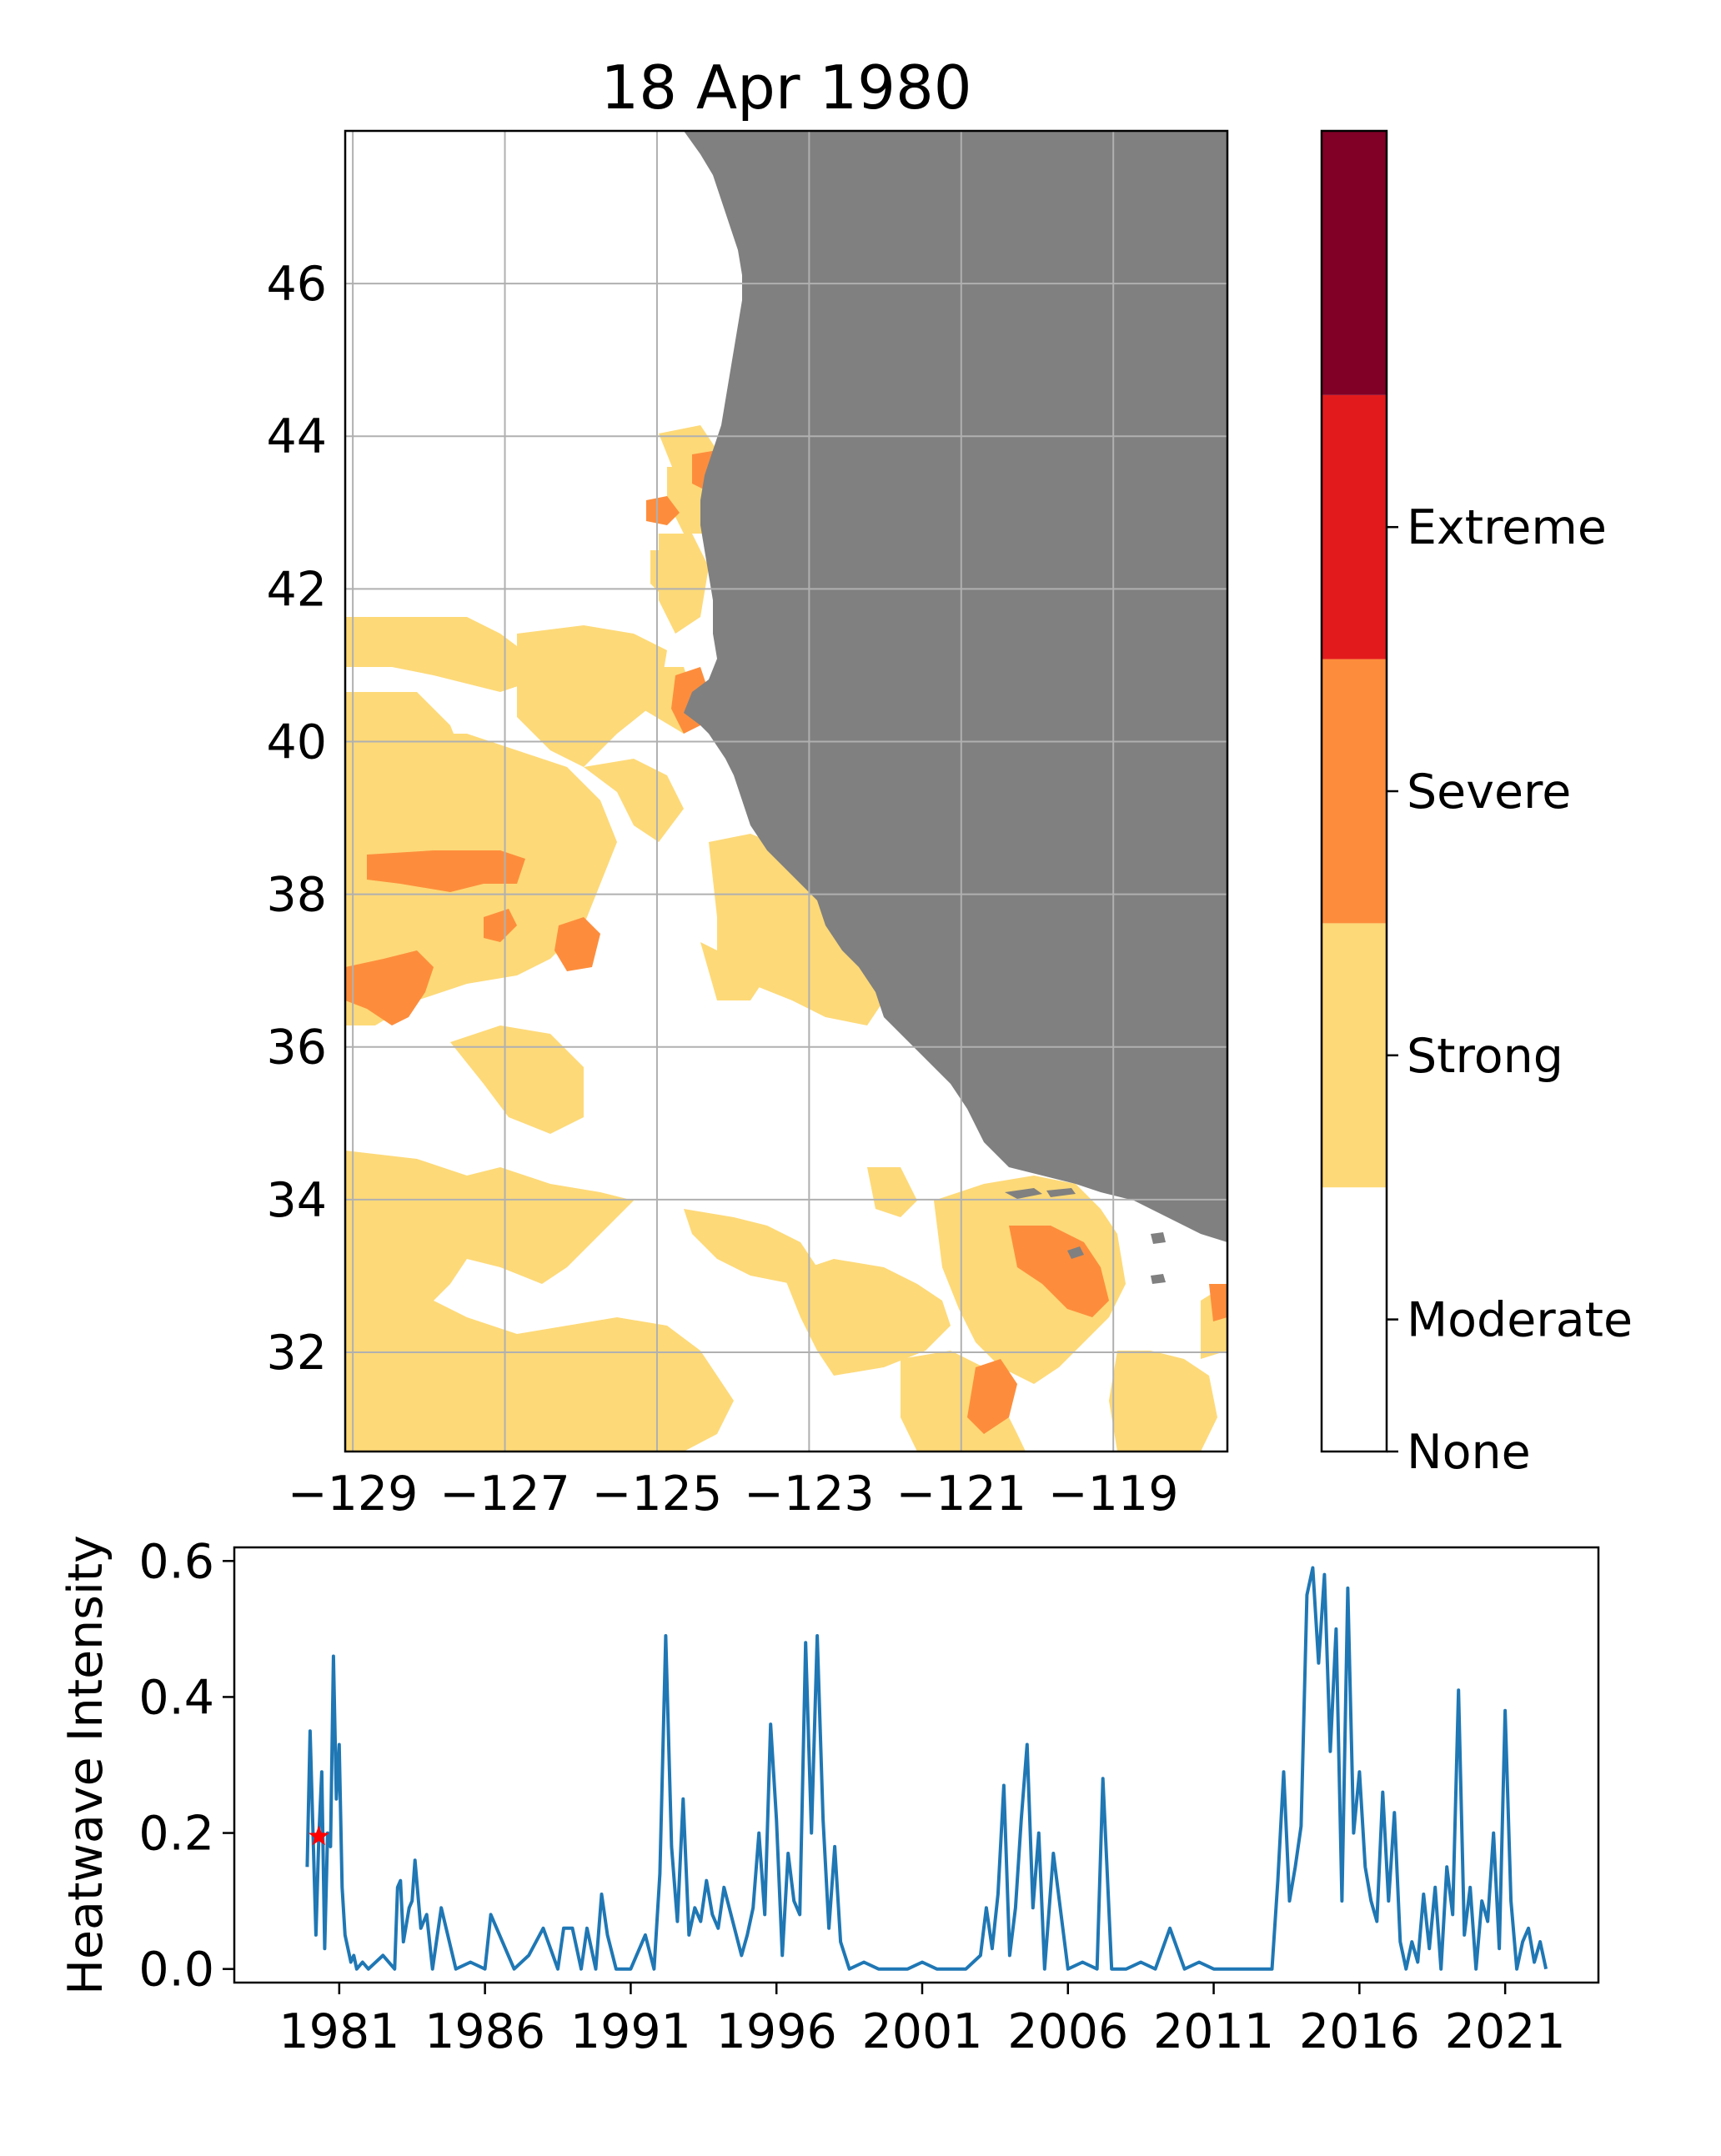 The height and width of the screenshot is (2156, 1721). Describe the element at coordinates (296, 284) in the screenshot. I see `latitude-tick-label: 46` at that location.